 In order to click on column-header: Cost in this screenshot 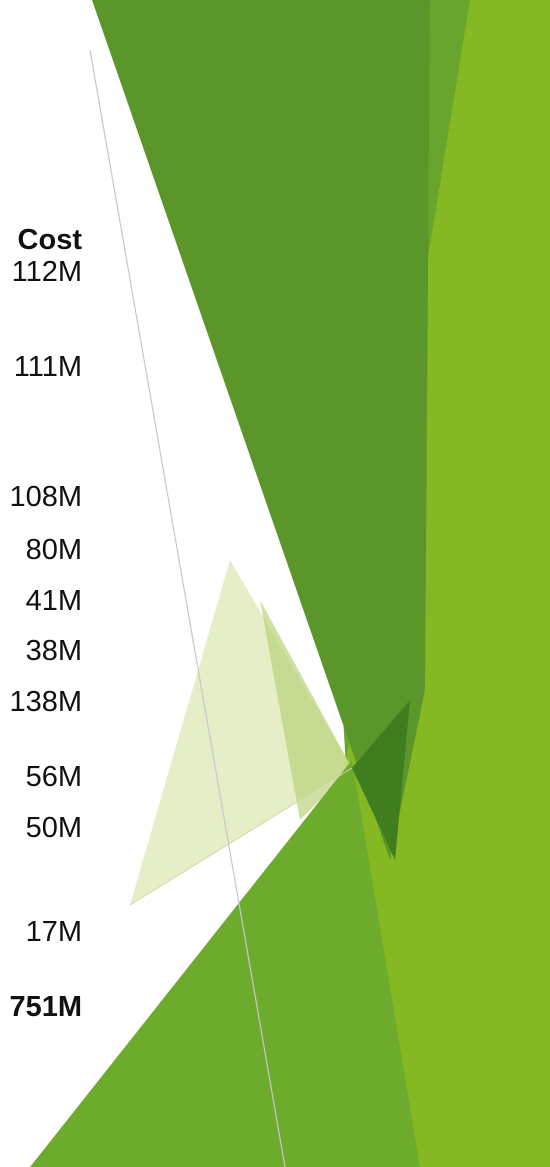, I will do `click(49, 240)`.